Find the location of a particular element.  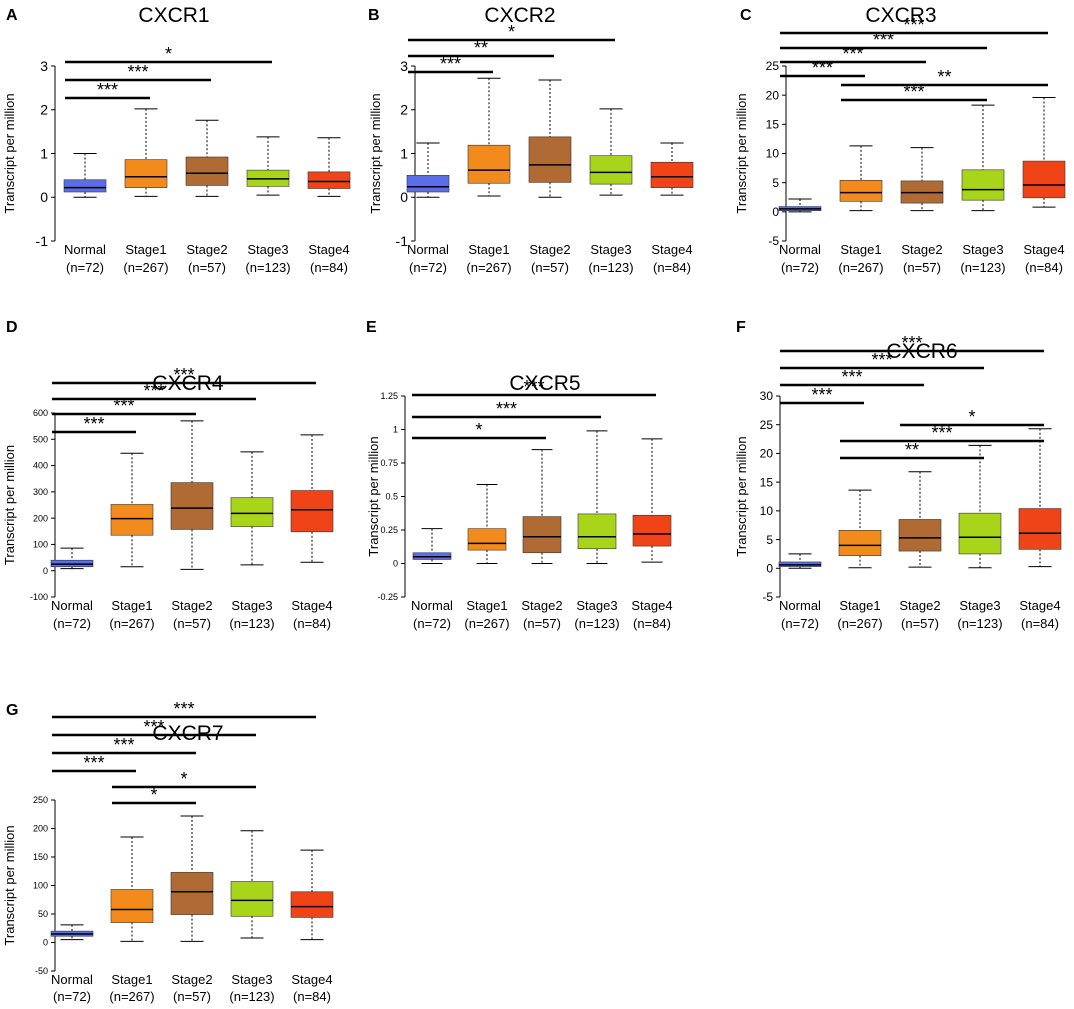

y-tick-label: 20 is located at coordinates (773, 95).